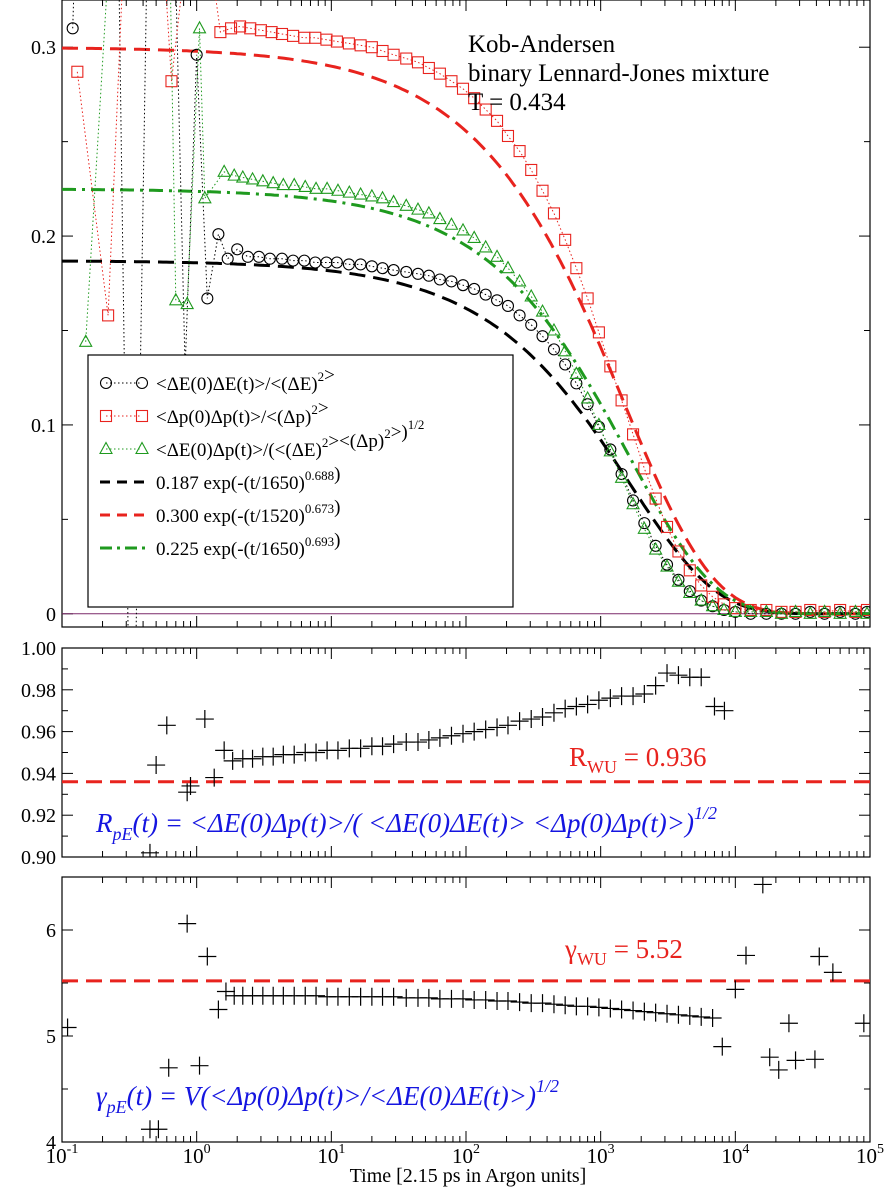  Describe the element at coordinates (466, 760) in the screenshot. I see `mid-plot-area` at that location.